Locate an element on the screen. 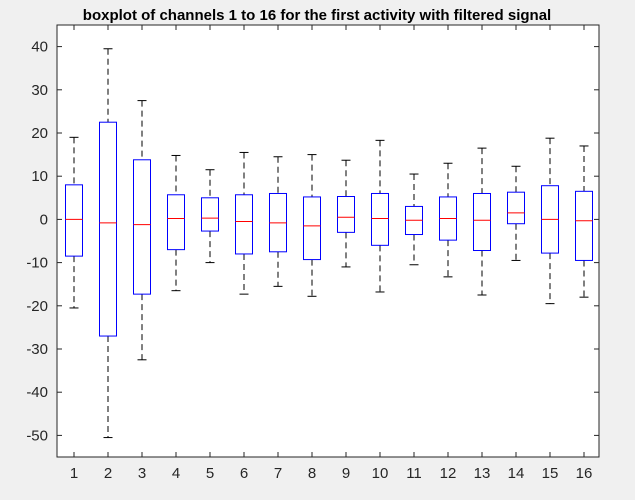 This screenshot has height=500, width=635. x-tick-label: 9 is located at coordinates (346, 473).